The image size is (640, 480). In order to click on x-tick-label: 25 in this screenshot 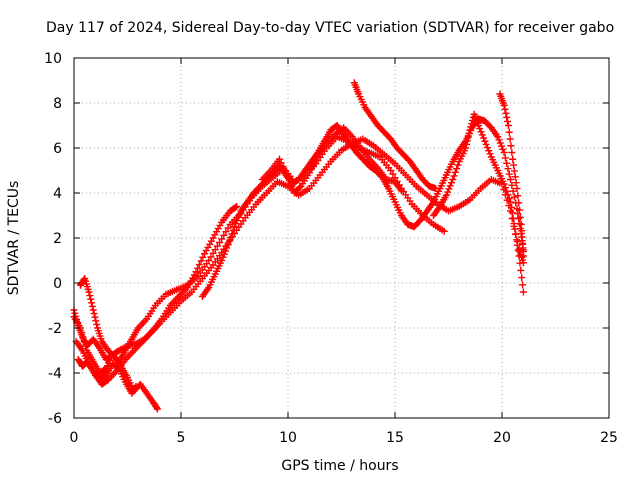, I will do `click(609, 438)`.